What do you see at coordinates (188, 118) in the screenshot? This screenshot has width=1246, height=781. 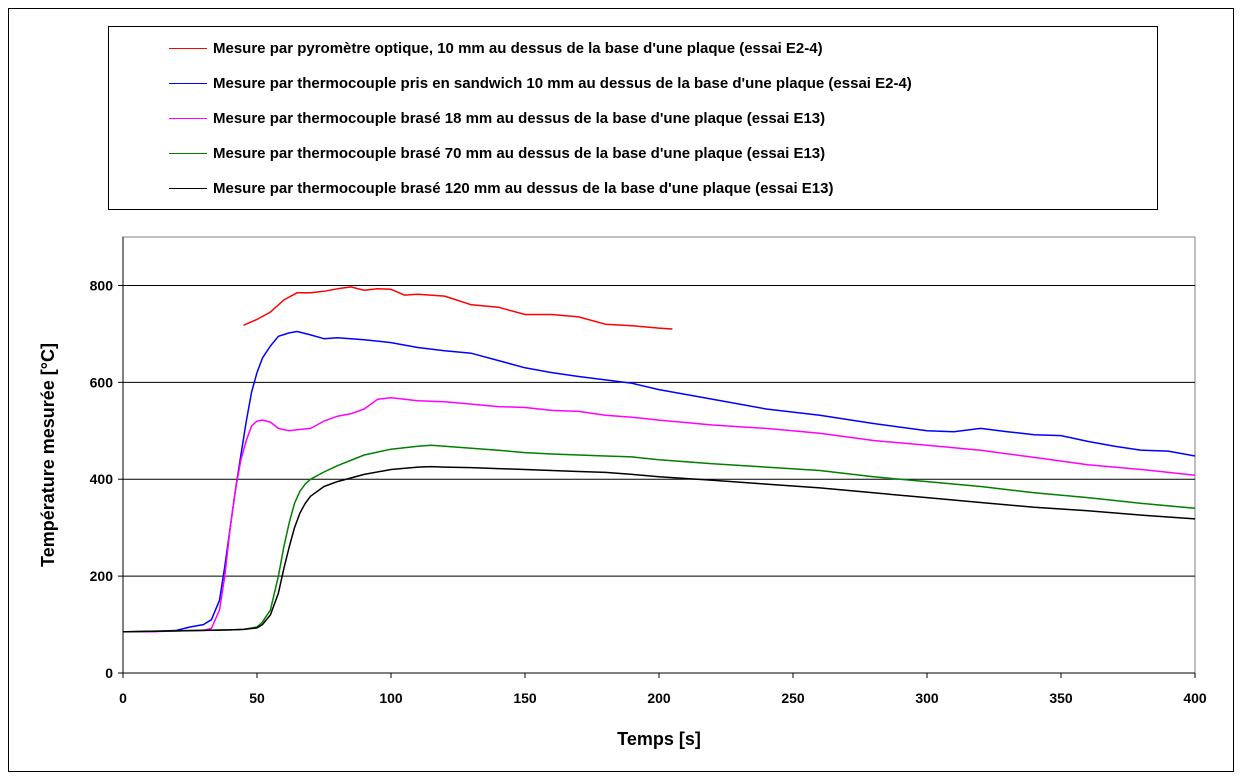 I see `legend-swatch-thermocouple-18mm` at bounding box center [188, 118].